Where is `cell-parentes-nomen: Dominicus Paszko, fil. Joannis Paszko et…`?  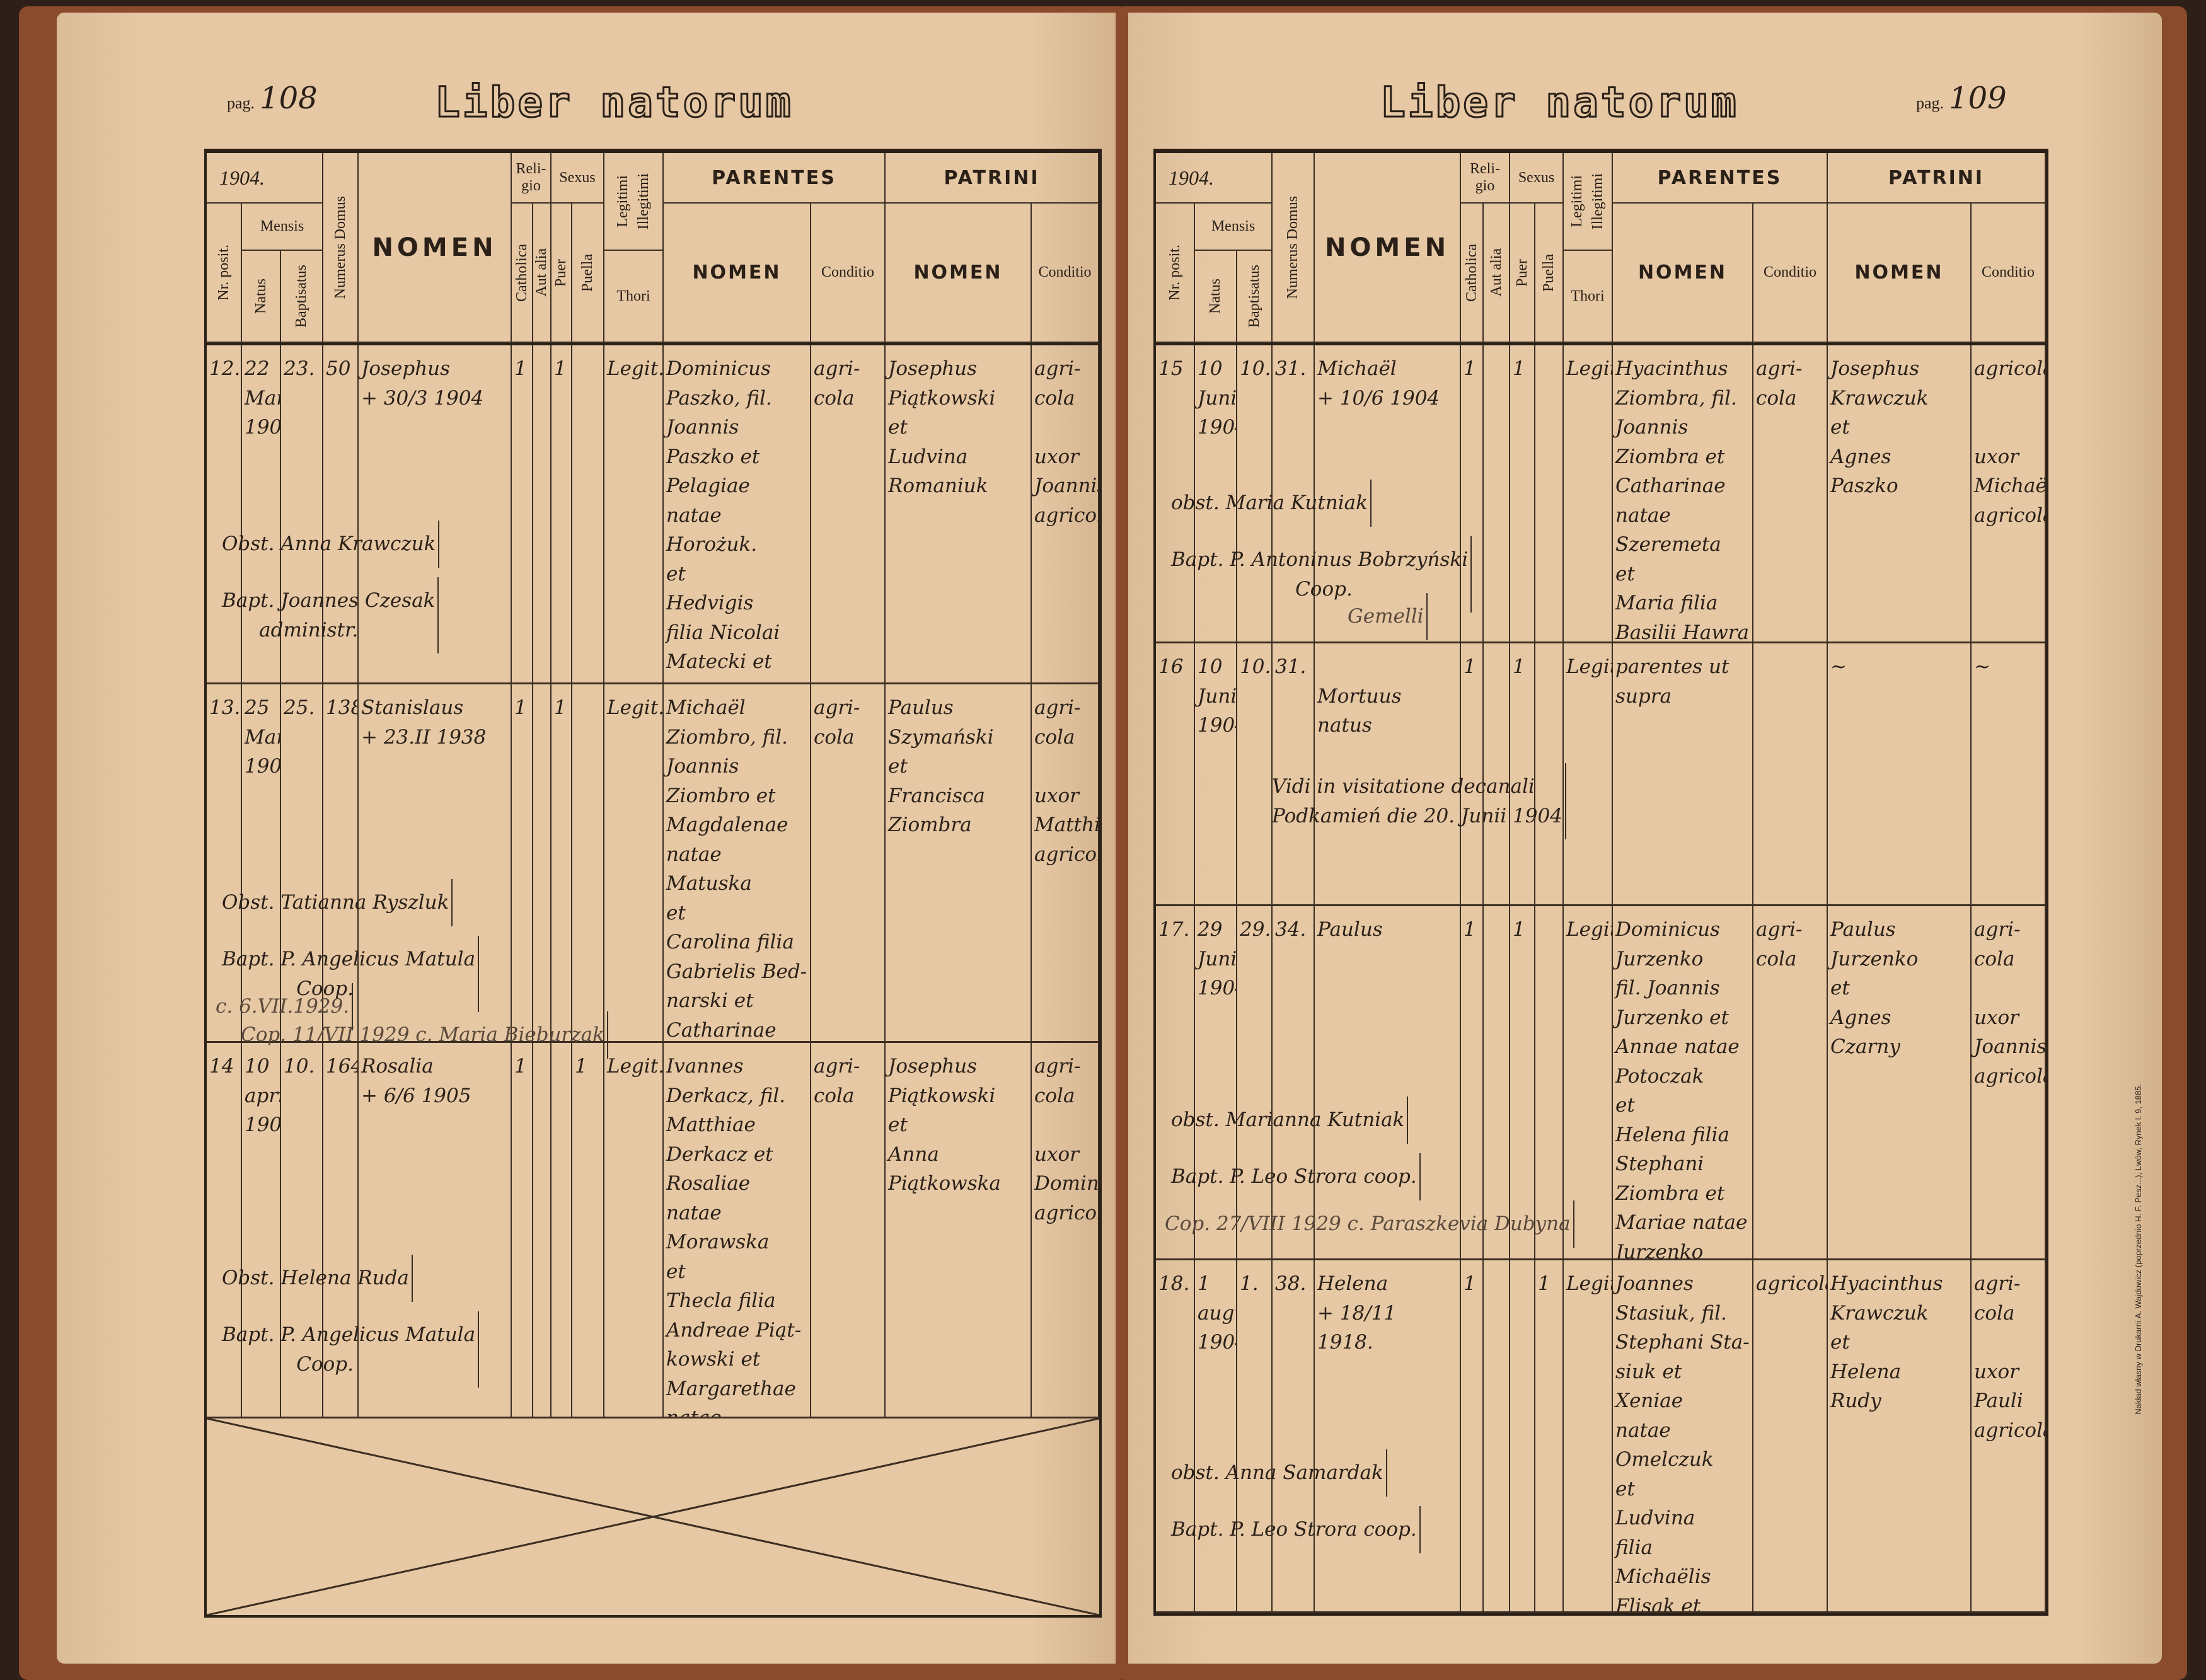 cell-parentes-nomen: Dominicus Paszko, fil. Joannis Paszko et… is located at coordinates (737, 513).